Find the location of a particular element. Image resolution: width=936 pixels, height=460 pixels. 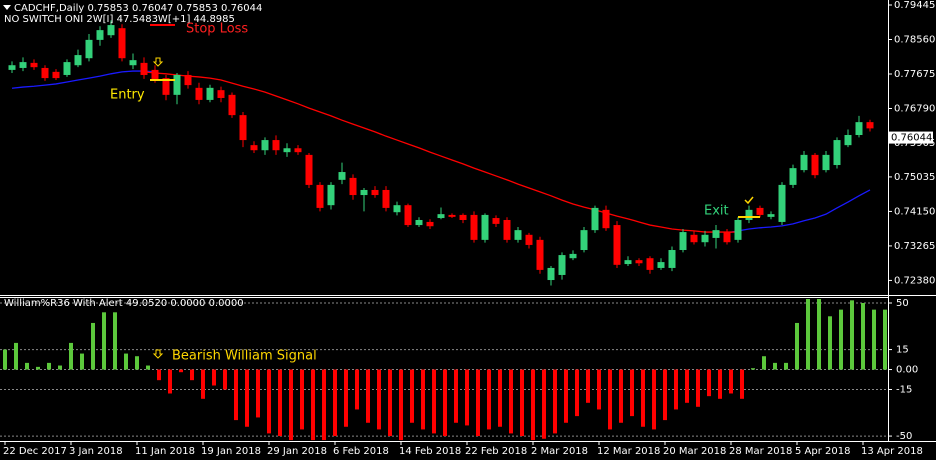

x-tick-label: 3 Jan 2018 is located at coordinates (96, 451).